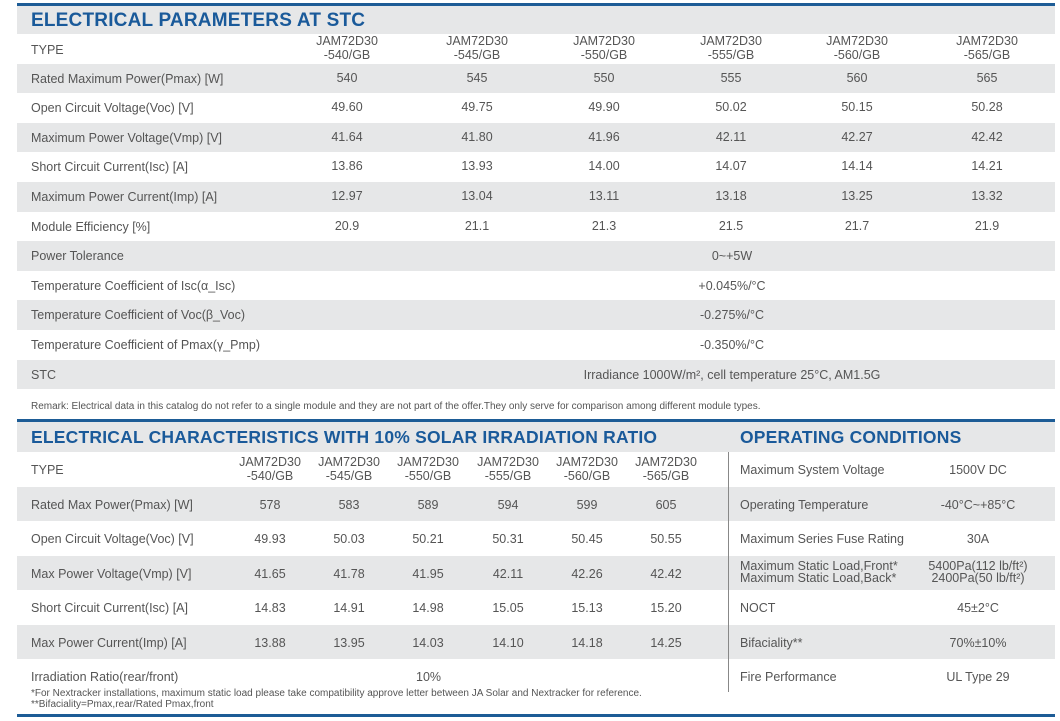 The image size is (1060, 721). Describe the element at coordinates (347, 77) in the screenshot. I see `cell-value: 540` at that location.